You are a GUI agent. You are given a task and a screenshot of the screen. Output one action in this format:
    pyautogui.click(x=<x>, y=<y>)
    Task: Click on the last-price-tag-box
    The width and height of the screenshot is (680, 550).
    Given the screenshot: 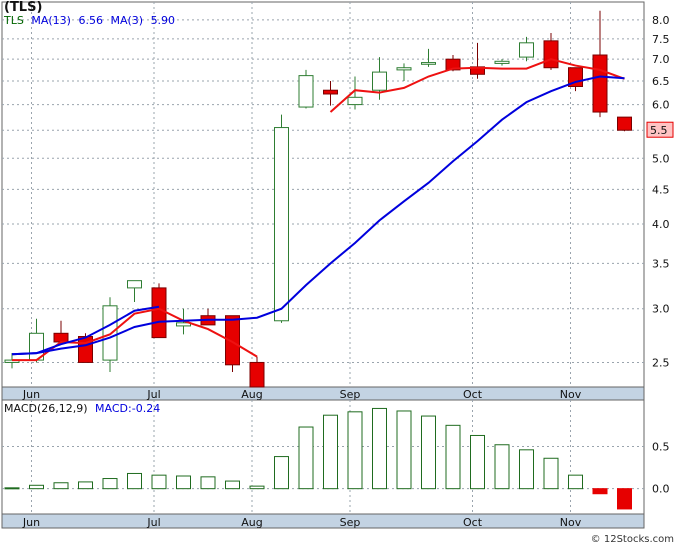 What is the action you would take?
    pyautogui.click(x=660, y=129)
    